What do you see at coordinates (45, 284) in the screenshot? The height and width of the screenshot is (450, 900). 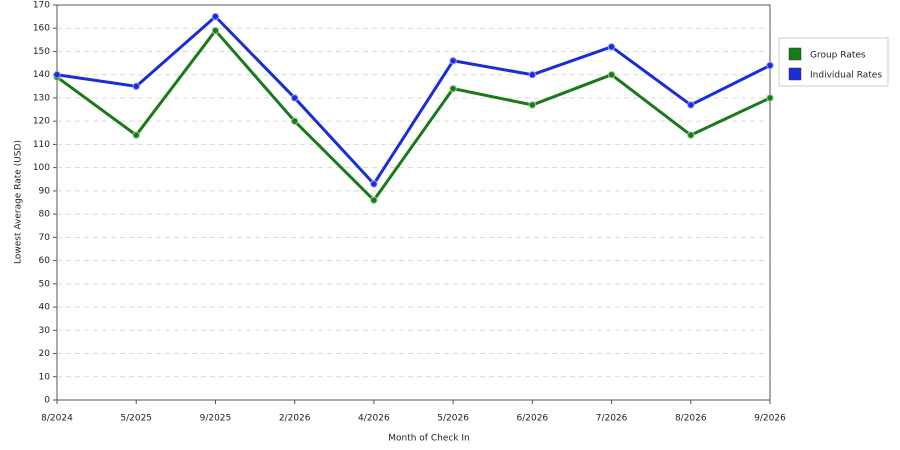 I see `y-tick-label: 50` at bounding box center [45, 284].